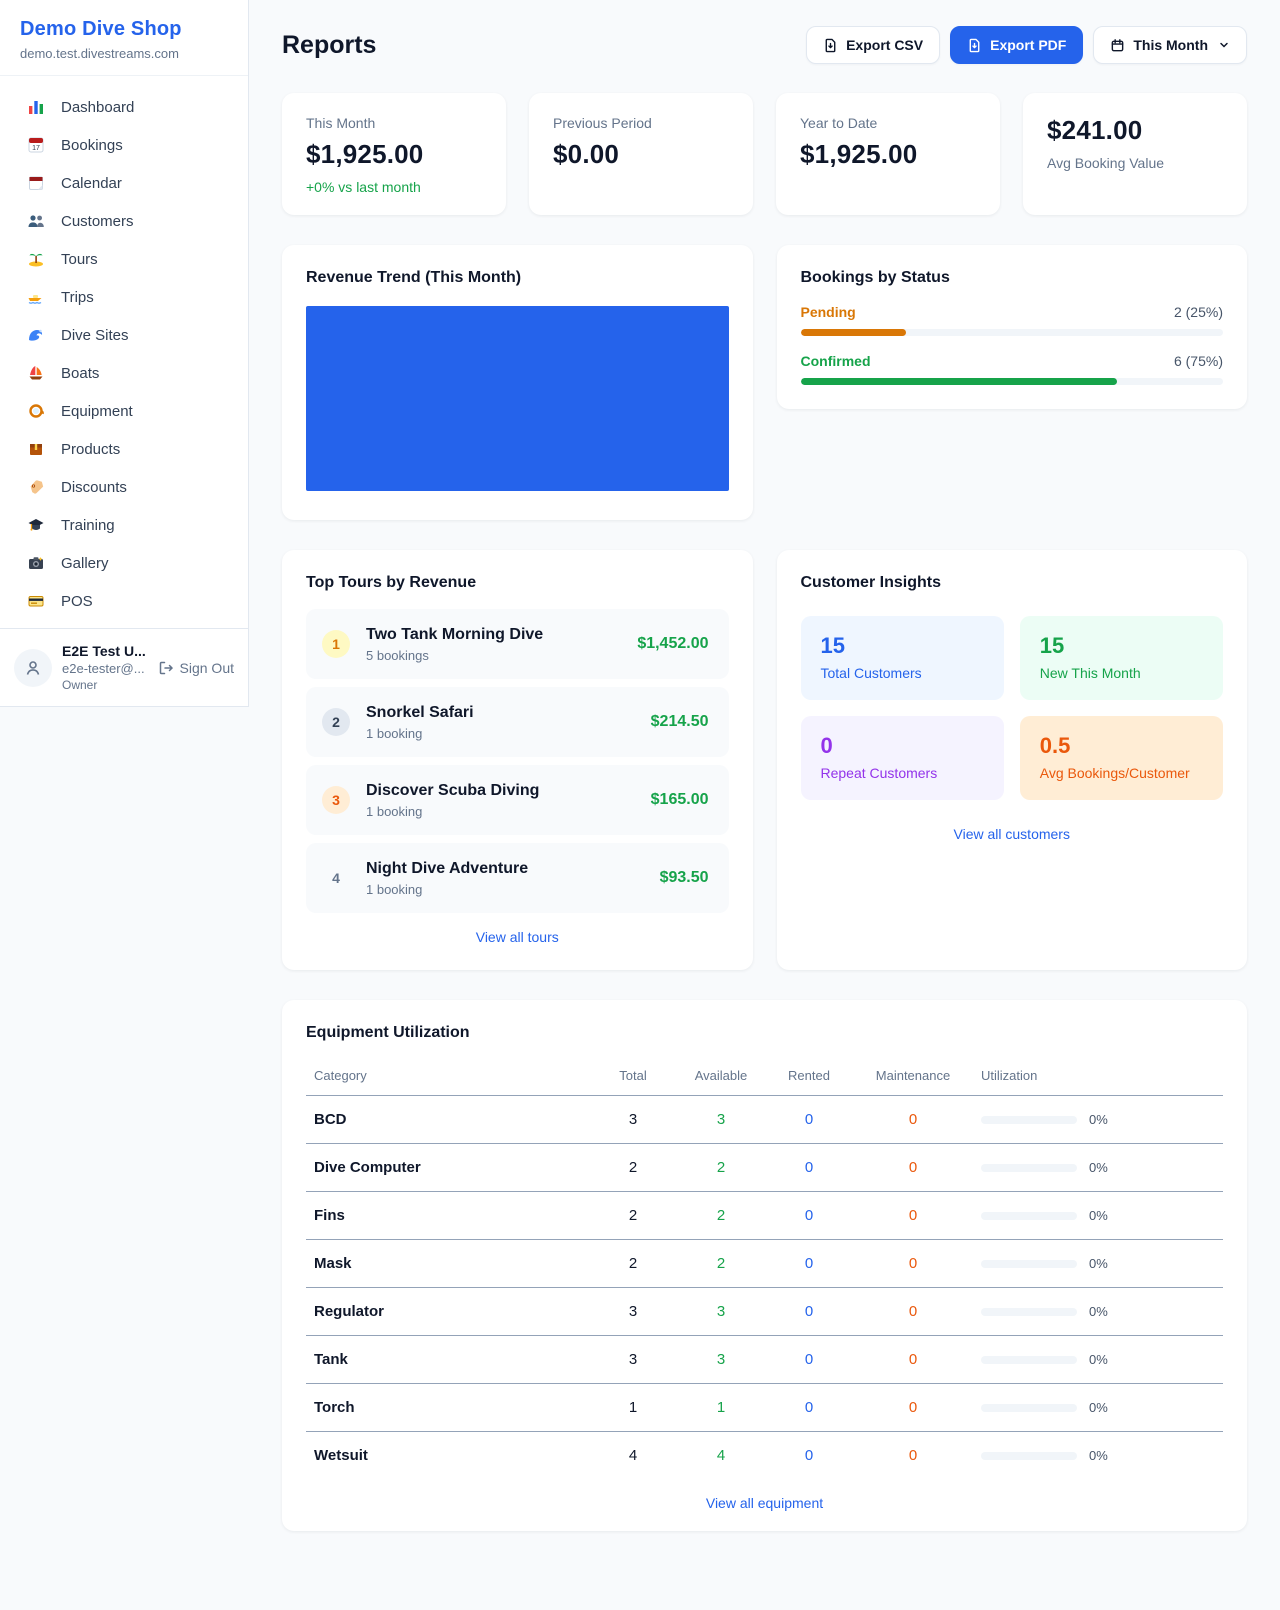  Describe the element at coordinates (1117, 45) in the screenshot. I see `calendar-icon` at that location.